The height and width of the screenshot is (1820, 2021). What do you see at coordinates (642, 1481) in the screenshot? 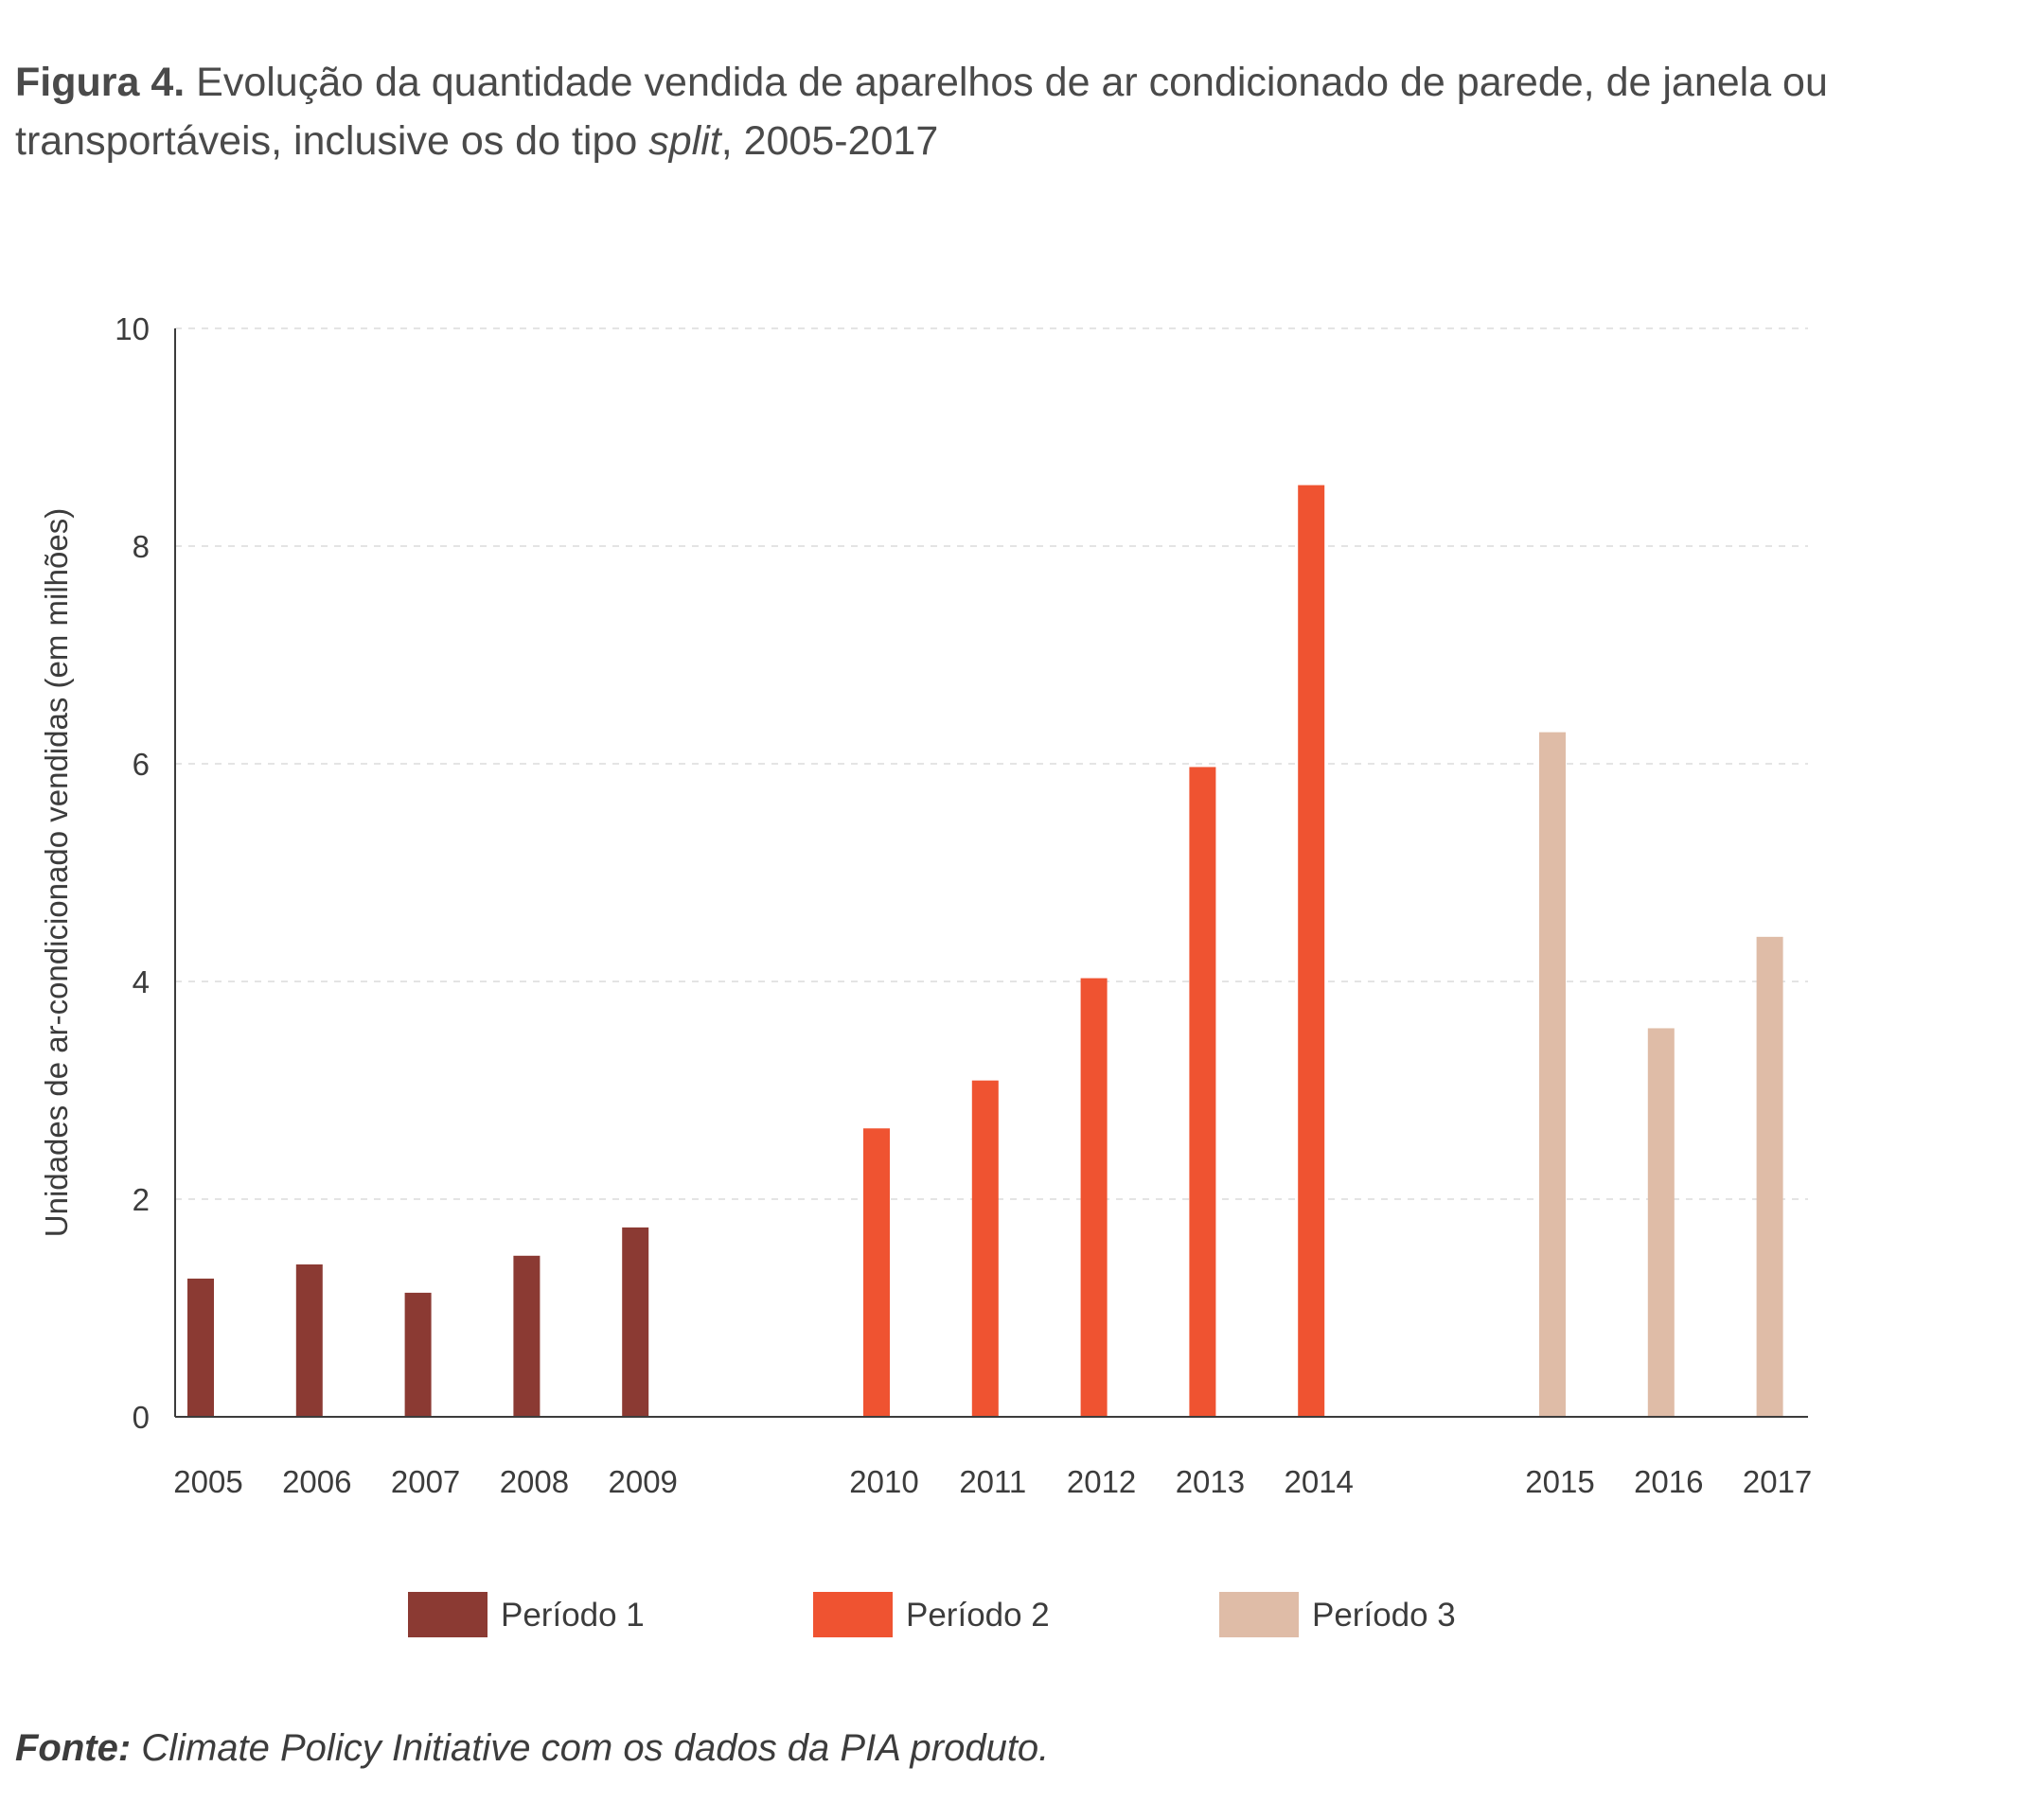
I see `x-tick-label: 2009` at bounding box center [642, 1481].